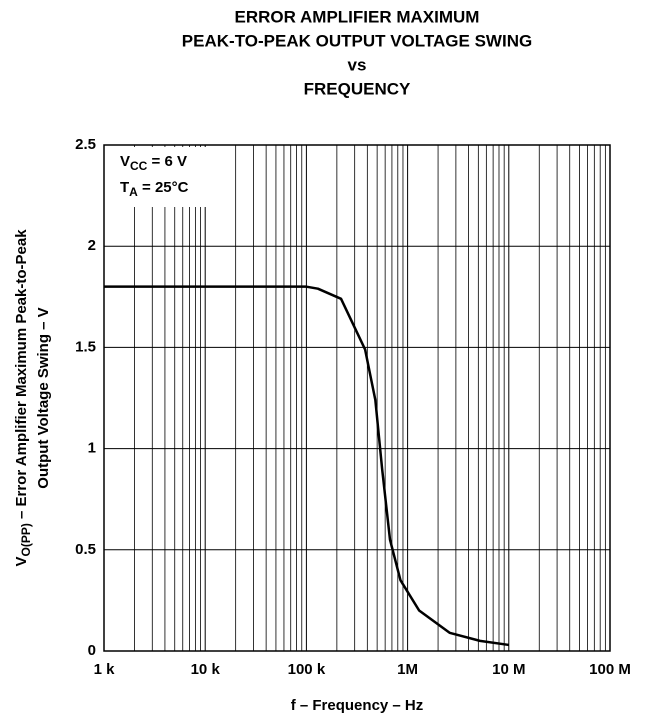 This screenshot has height=717, width=645. I want to click on annotation: VCC = 6 V, so click(153, 163).